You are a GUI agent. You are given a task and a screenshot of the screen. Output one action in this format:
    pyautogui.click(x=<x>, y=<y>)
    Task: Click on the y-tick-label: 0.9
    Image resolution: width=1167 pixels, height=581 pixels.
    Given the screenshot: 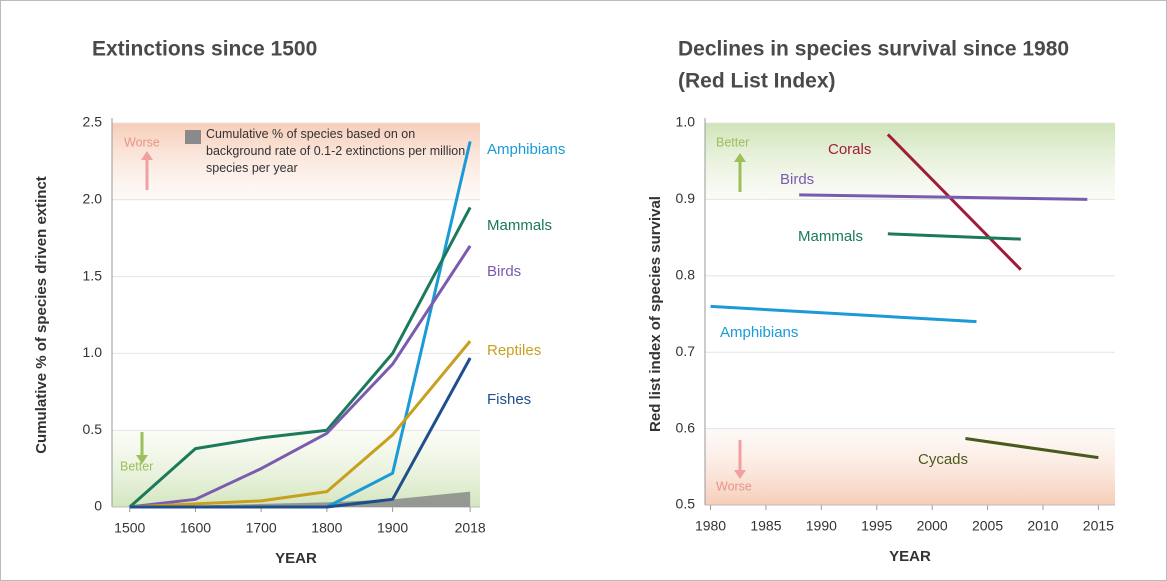 What is the action you would take?
    pyautogui.click(x=686, y=198)
    